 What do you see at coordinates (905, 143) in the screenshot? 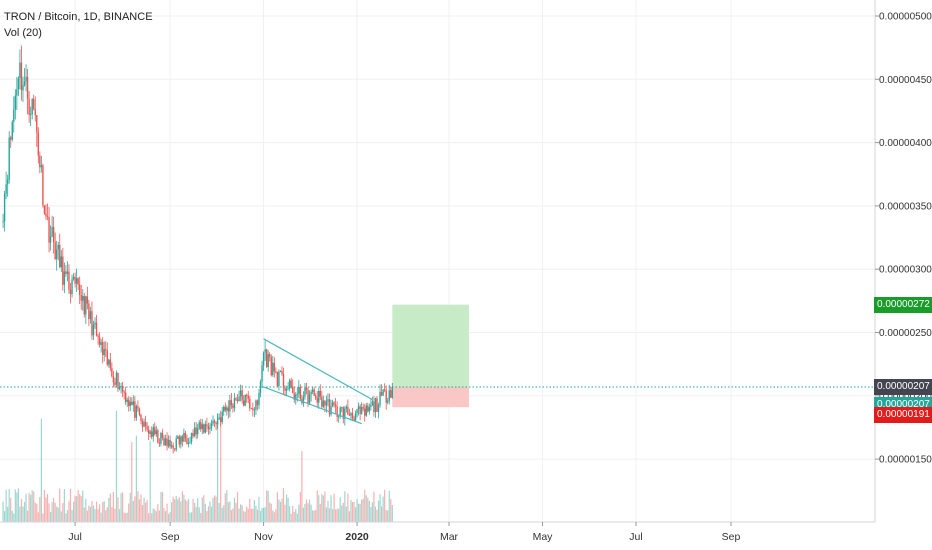
I see `y-tick-label: 0.00000400` at bounding box center [905, 143].